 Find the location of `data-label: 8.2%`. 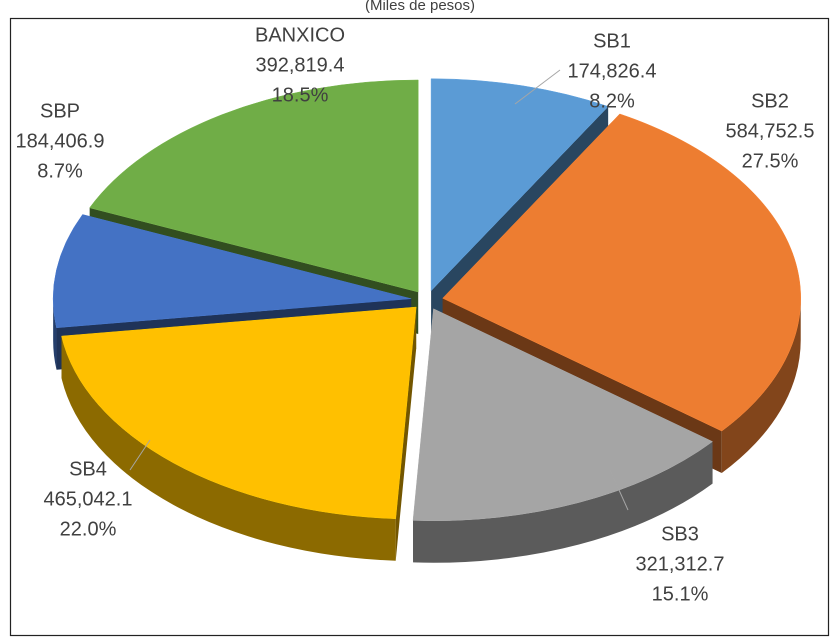

data-label: 8.2% is located at coordinates (612, 101).